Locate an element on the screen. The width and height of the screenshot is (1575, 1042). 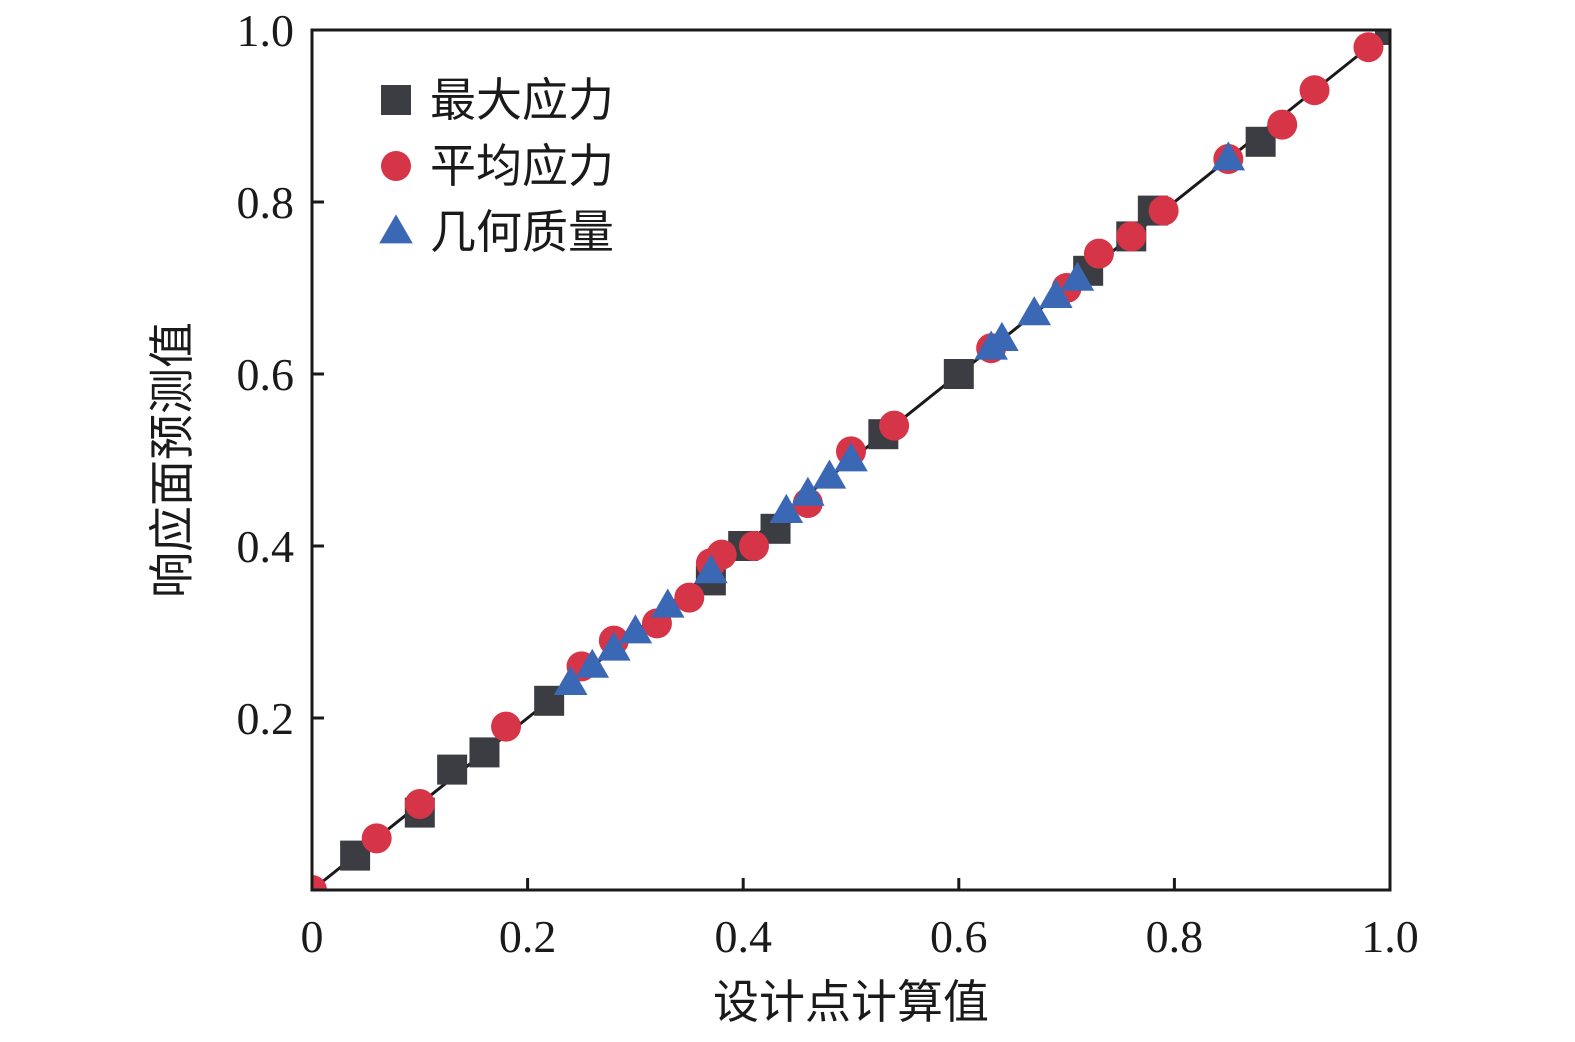
x-tick-label: 0.4 is located at coordinates (743, 936).